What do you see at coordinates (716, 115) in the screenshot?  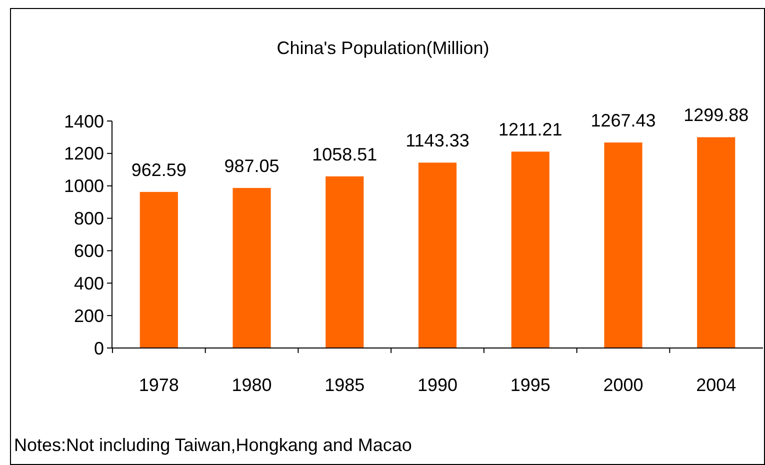 I see `data-label: 1299.88` at bounding box center [716, 115].